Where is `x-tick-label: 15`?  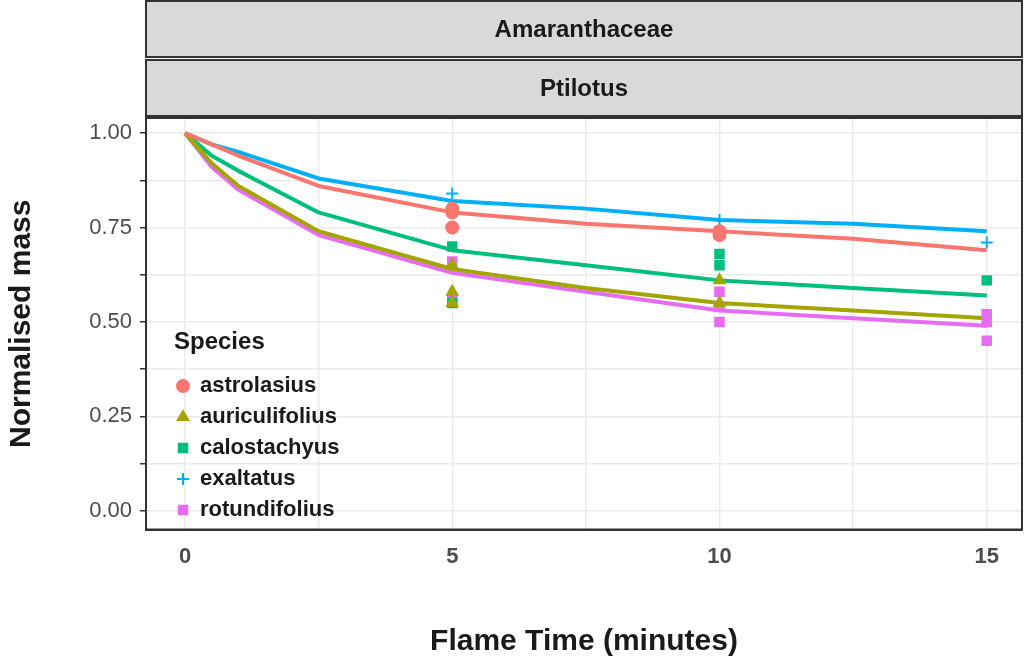
x-tick-label: 15 is located at coordinates (986, 555).